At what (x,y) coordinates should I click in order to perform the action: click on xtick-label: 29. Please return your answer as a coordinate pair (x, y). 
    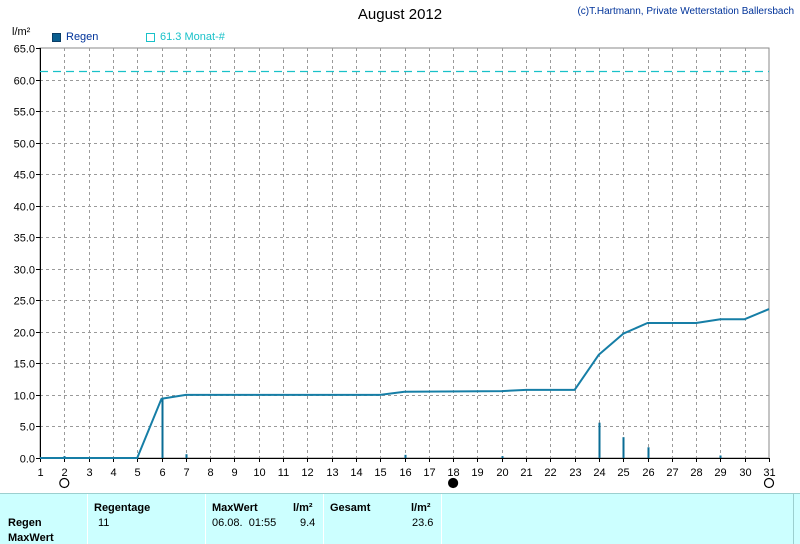
    Looking at the image, I should click on (720, 473).